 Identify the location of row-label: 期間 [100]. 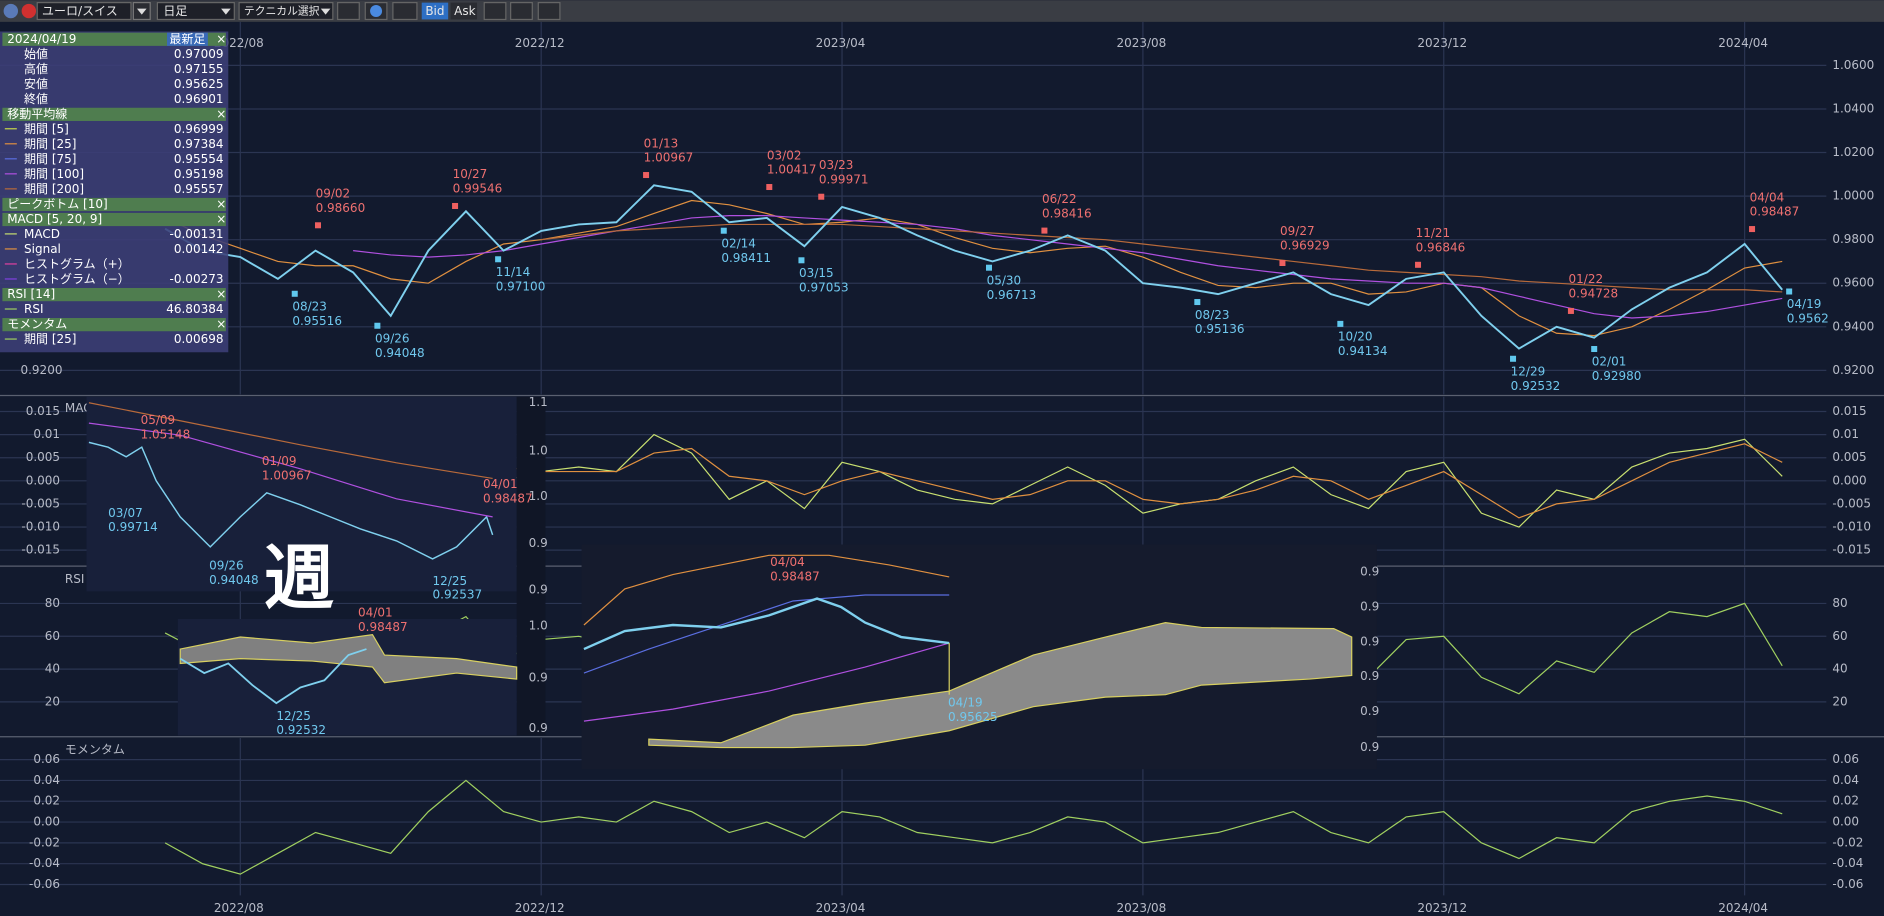
(54, 174).